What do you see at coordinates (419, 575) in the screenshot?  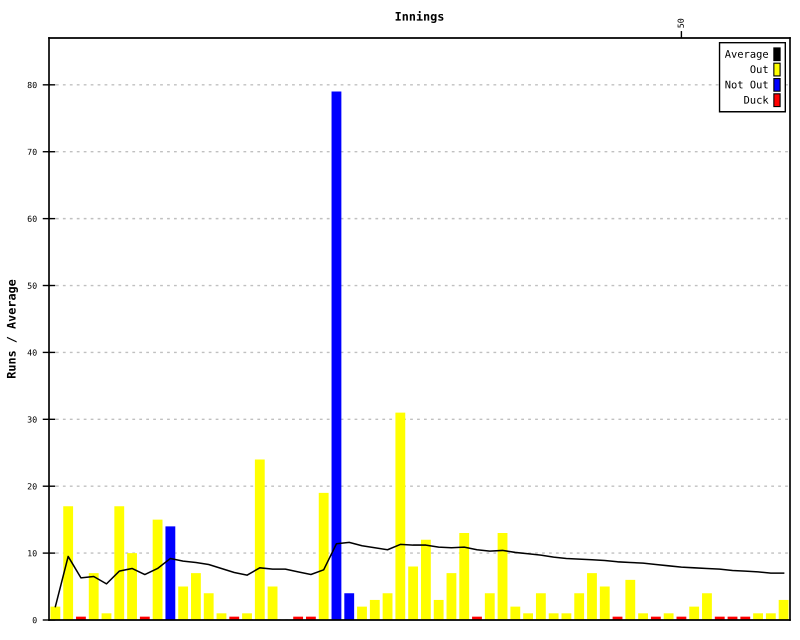 I see `line-series` at bounding box center [419, 575].